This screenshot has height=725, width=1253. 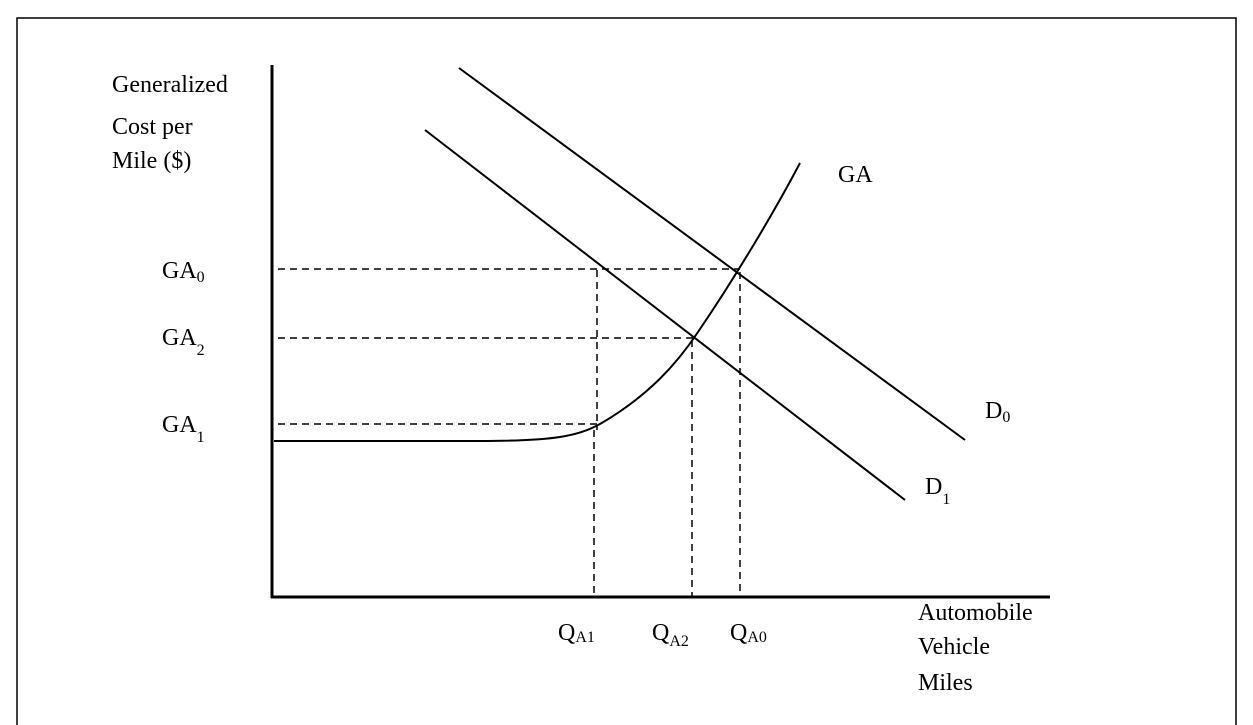 What do you see at coordinates (679, 641) in the screenshot?
I see `label-sub: A2` at bounding box center [679, 641].